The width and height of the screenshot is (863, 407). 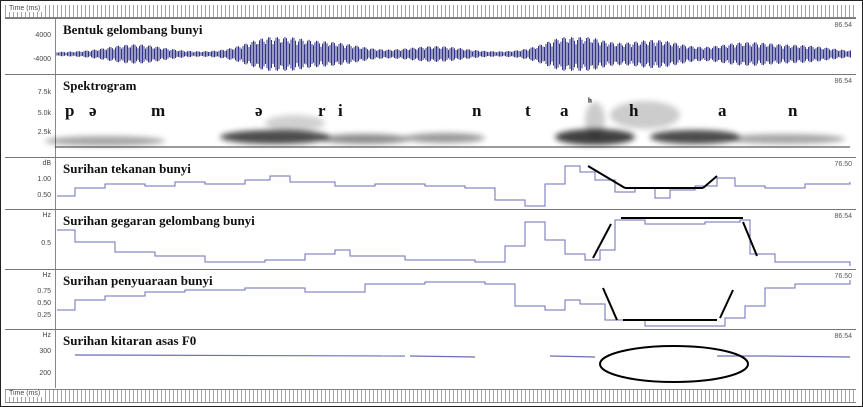 I want to click on axis-tick: 5.0k, so click(x=44, y=113).